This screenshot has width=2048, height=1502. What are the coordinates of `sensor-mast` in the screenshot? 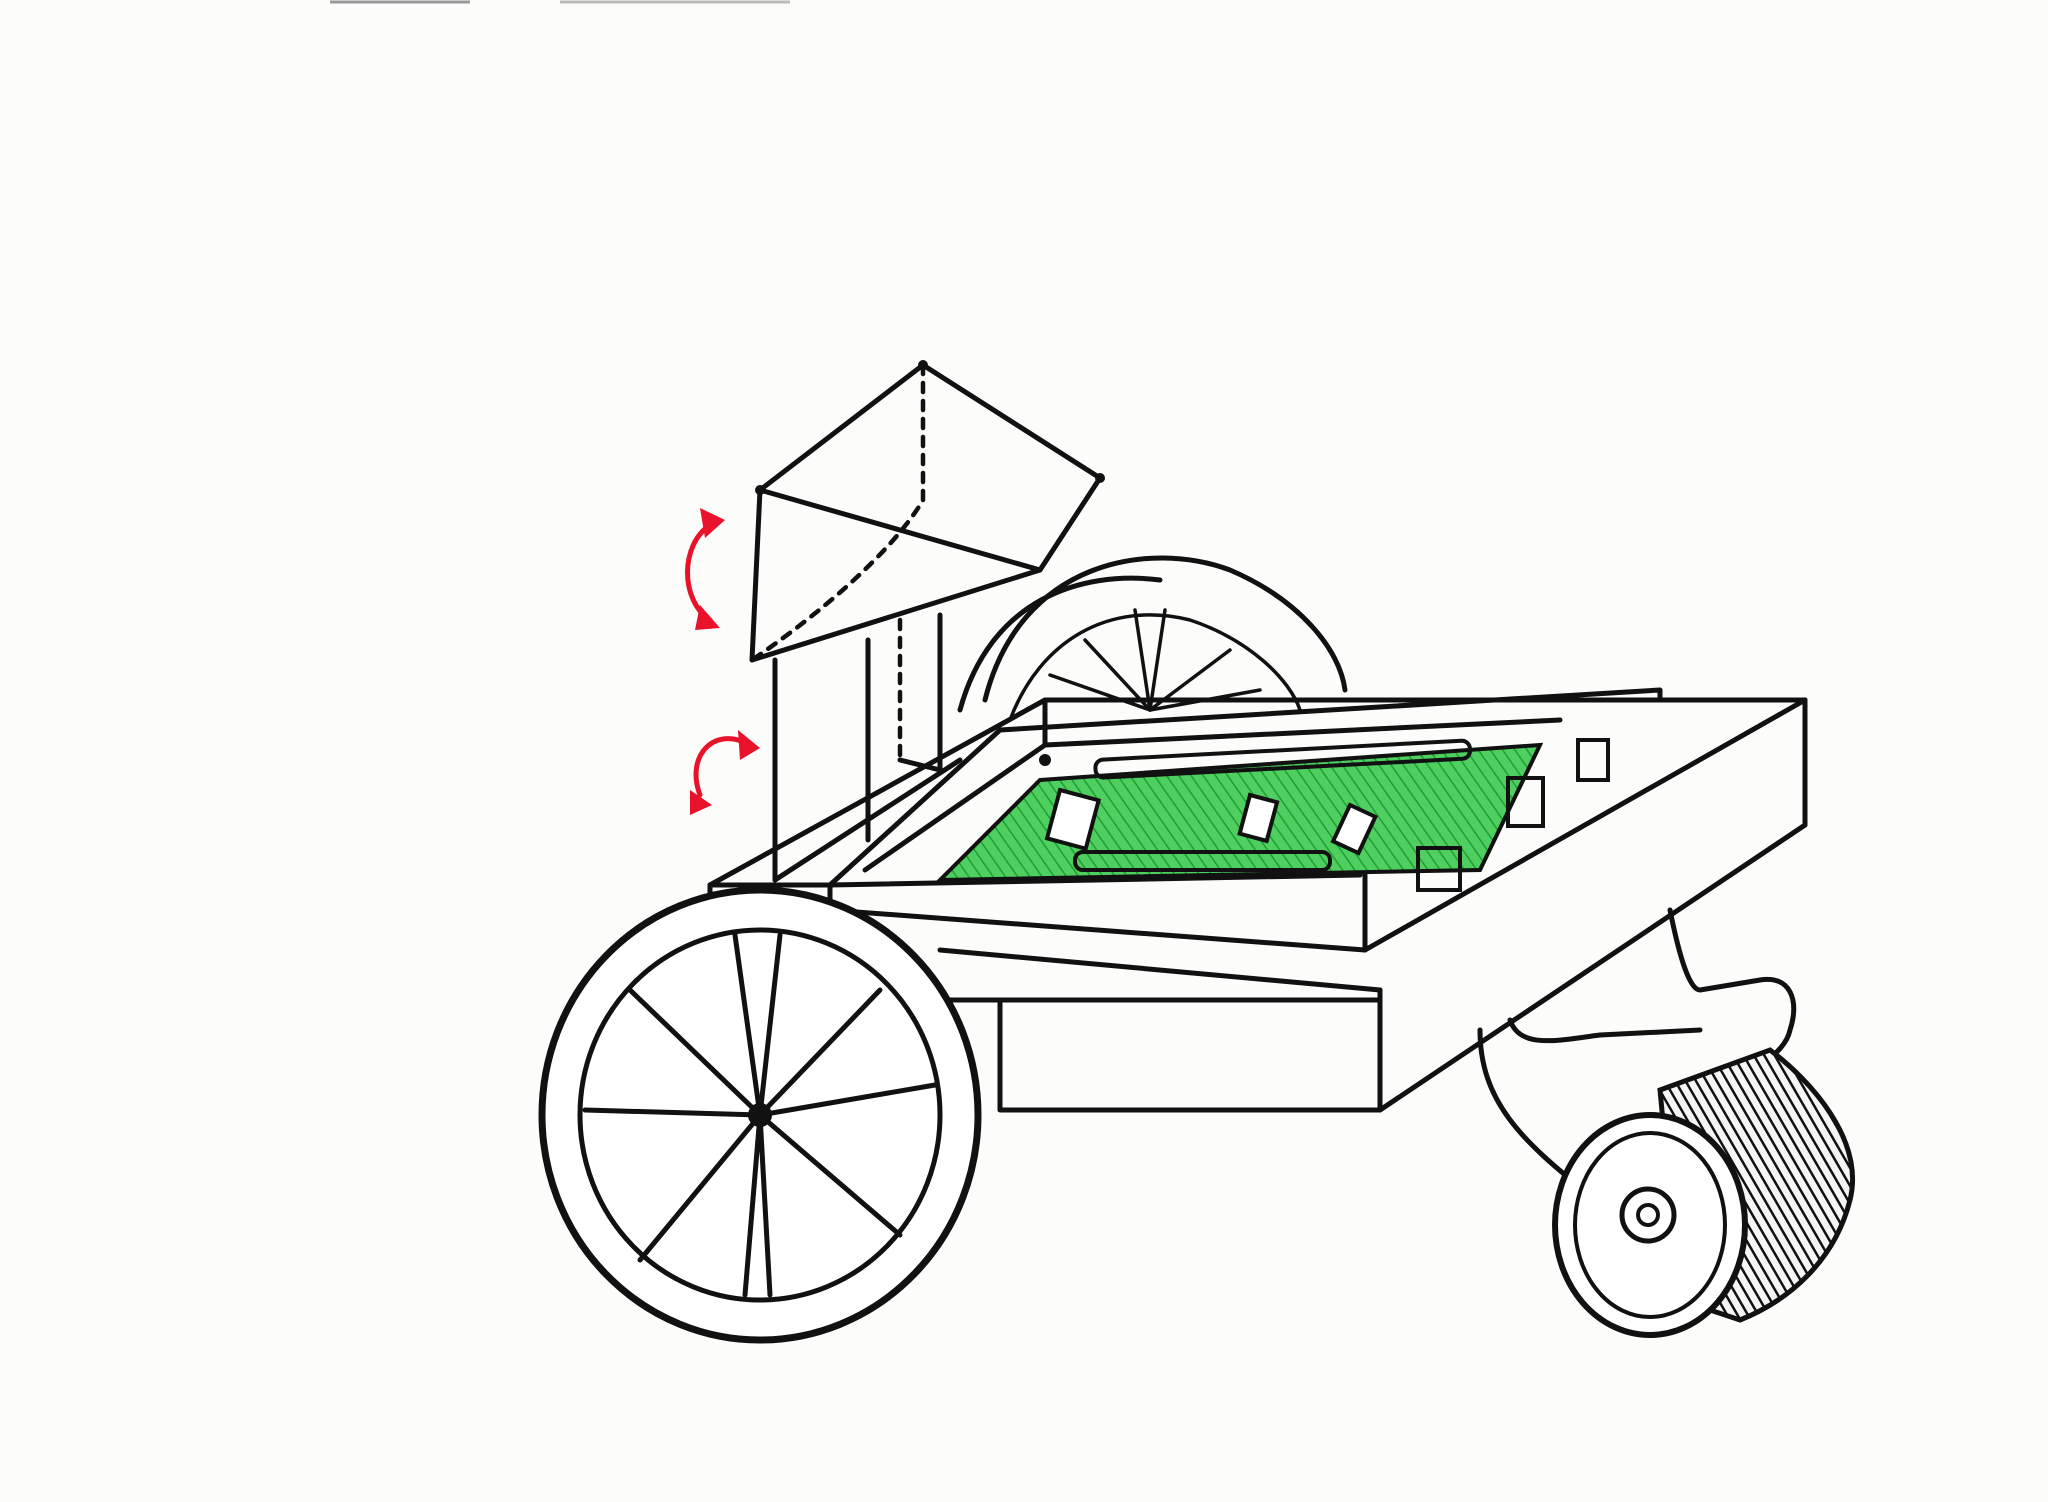 It's located at (867, 747).